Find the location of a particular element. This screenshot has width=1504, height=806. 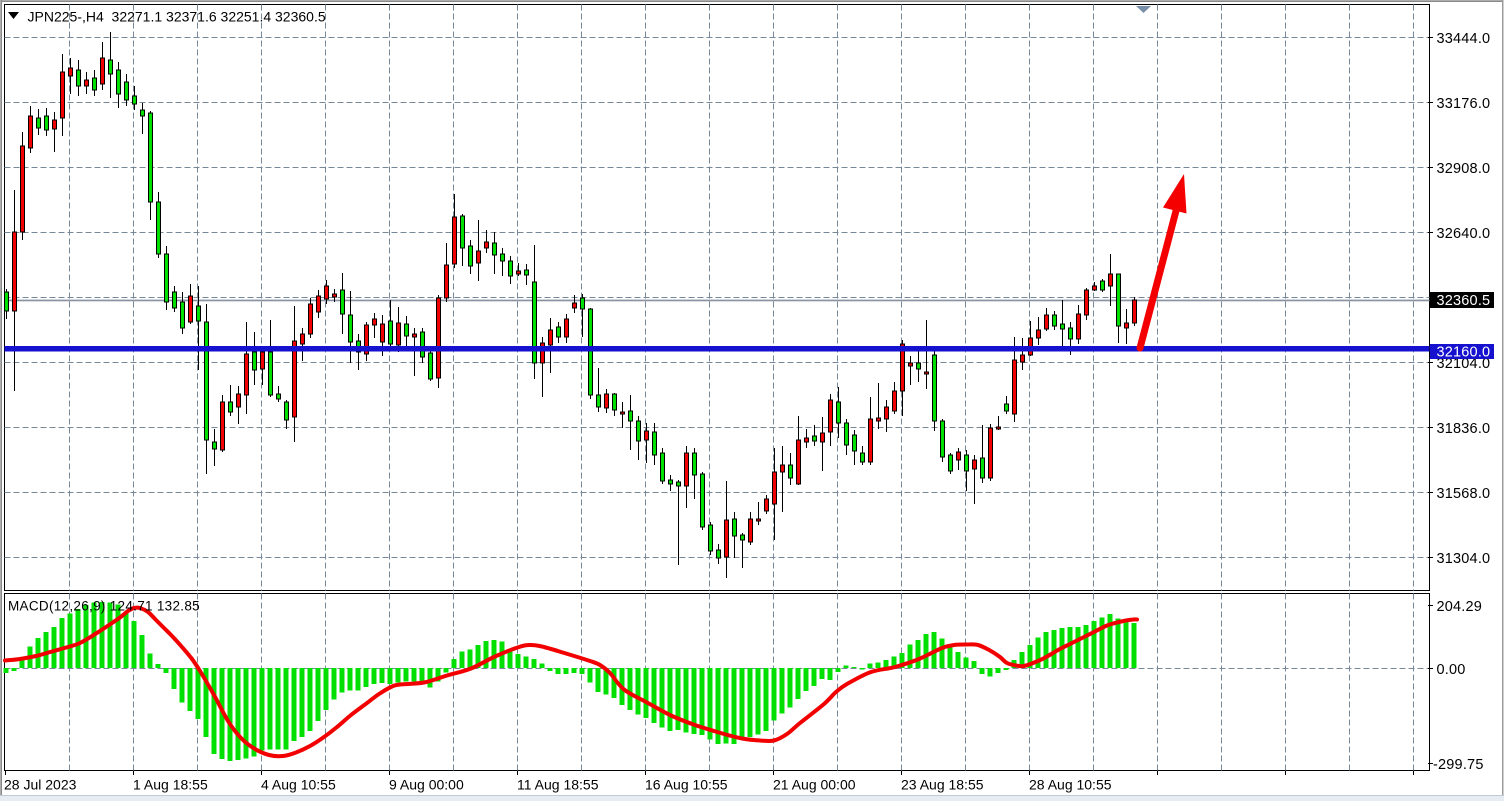

svg-text: 23 Aug 18:55 is located at coordinates (942, 785).